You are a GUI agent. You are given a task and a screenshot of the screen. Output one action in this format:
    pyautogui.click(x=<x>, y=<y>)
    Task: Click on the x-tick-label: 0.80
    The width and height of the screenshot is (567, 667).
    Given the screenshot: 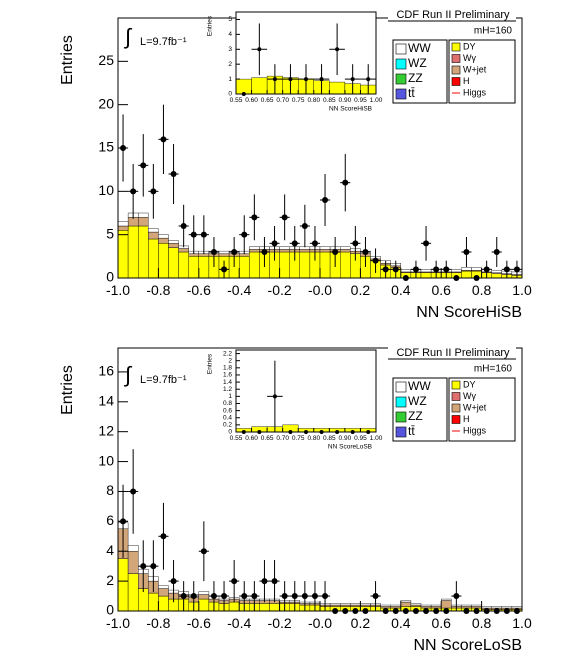 What is the action you would take?
    pyautogui.click(x=313, y=438)
    